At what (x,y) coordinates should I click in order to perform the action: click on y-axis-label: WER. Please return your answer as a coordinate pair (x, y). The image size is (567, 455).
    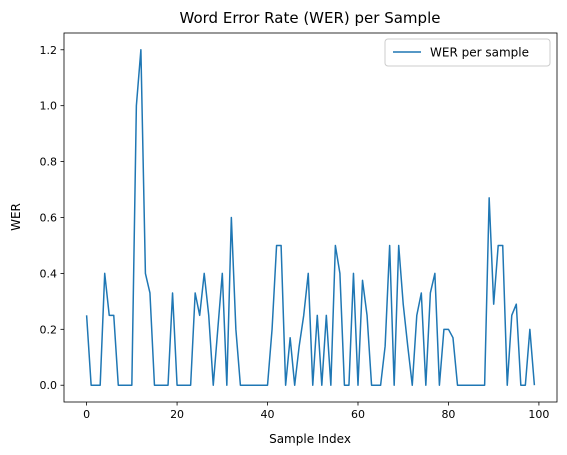
    Looking at the image, I should click on (16, 217).